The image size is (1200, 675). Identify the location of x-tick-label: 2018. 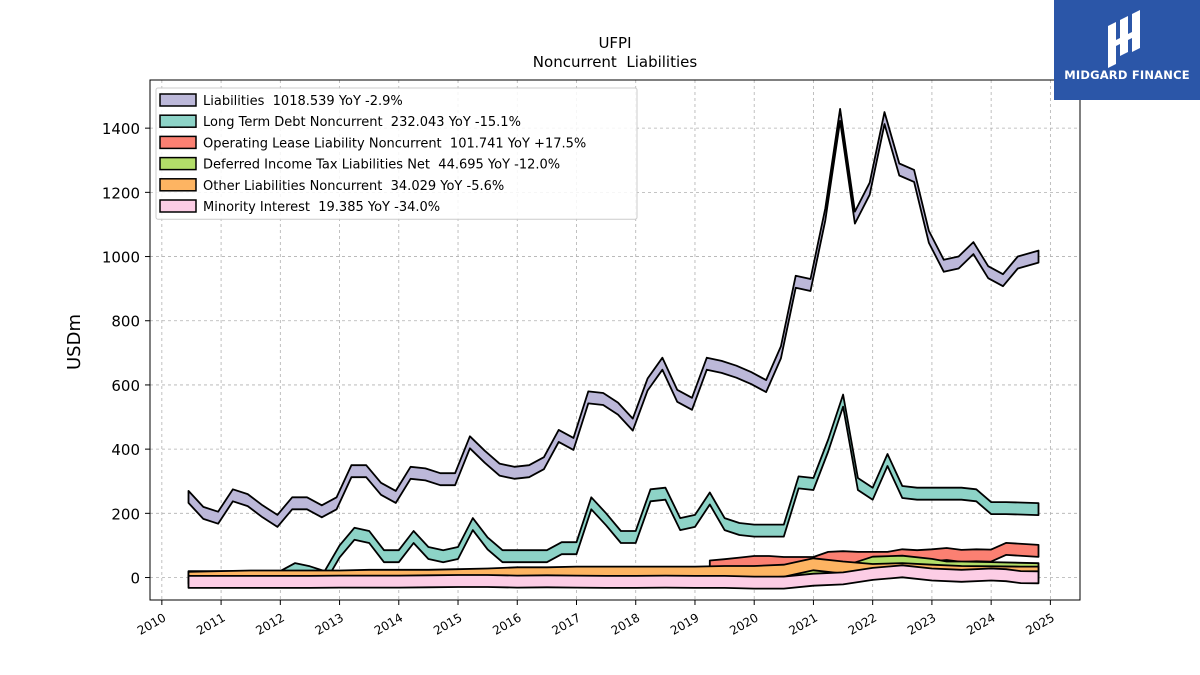
(625, 623).